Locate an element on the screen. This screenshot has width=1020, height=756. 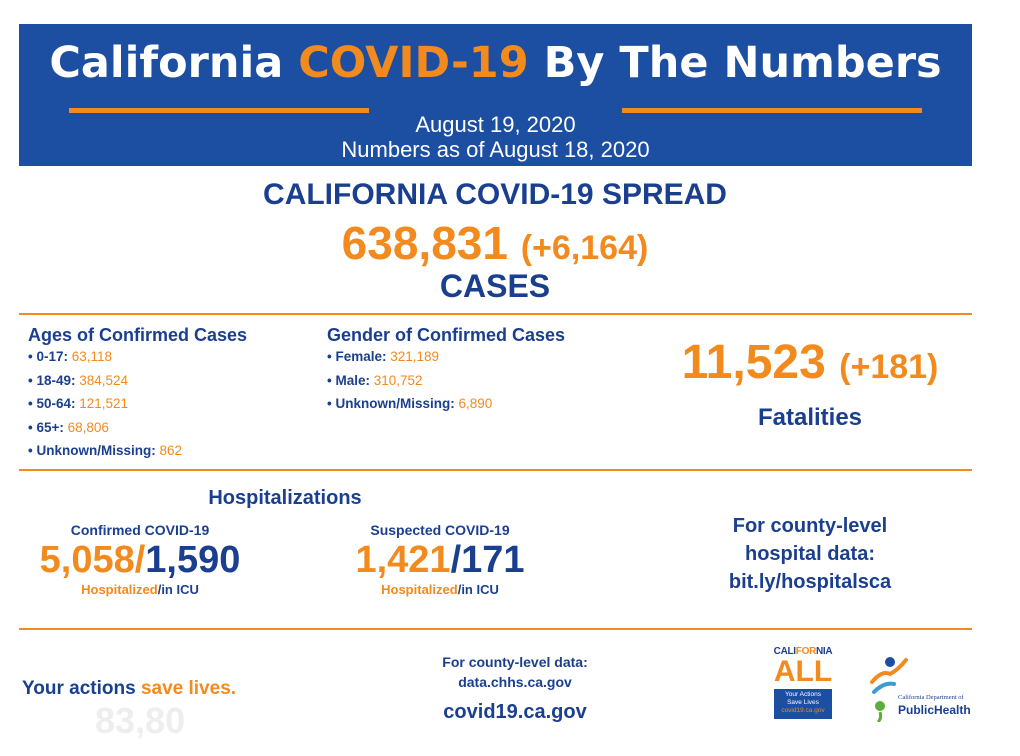
suspected-numbers: 1,421/171 is located at coordinates (440, 560).